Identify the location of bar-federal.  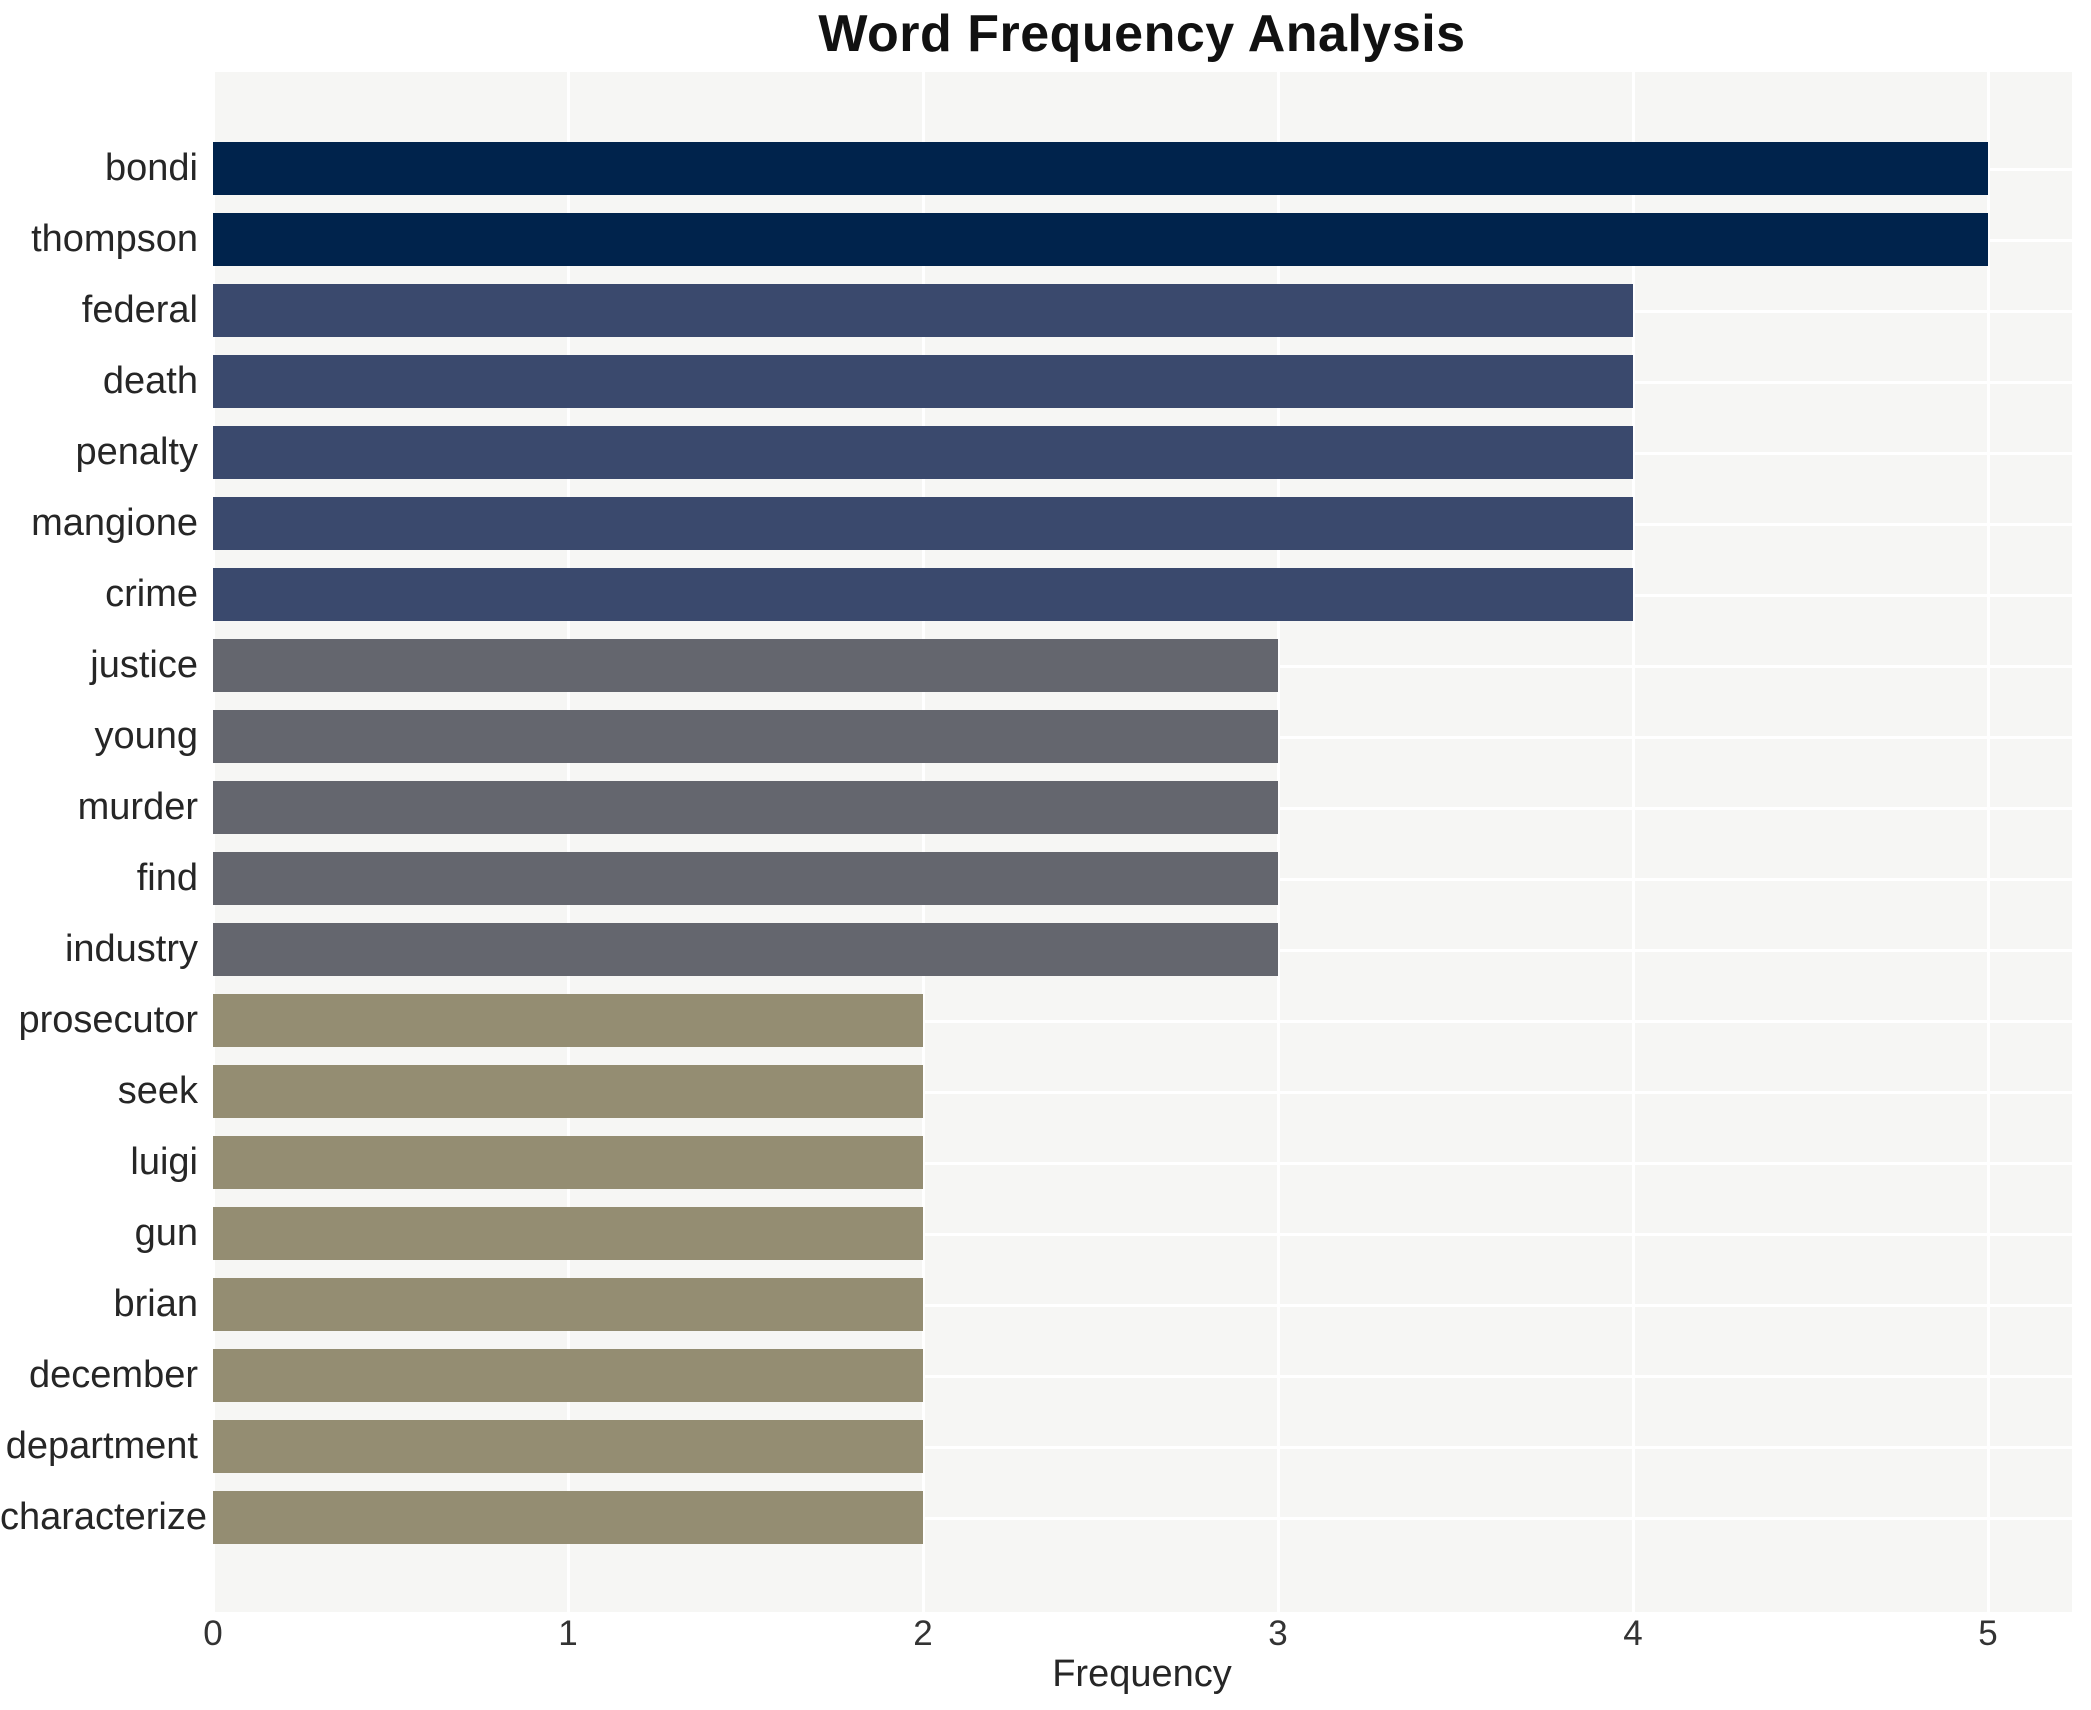
(923, 310).